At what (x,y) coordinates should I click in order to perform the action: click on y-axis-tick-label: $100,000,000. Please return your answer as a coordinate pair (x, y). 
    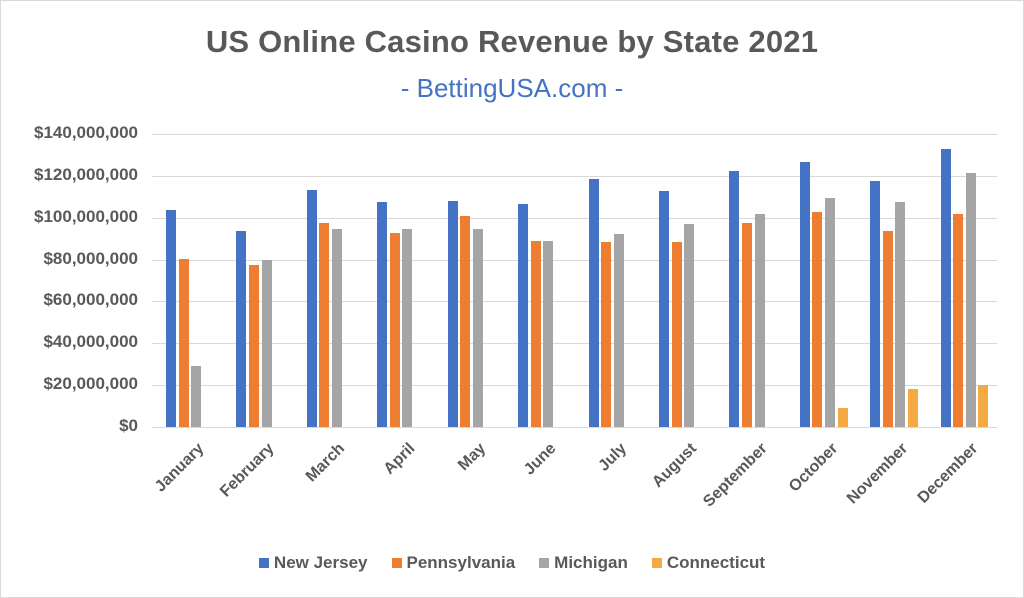
    Looking at the image, I should click on (86, 216).